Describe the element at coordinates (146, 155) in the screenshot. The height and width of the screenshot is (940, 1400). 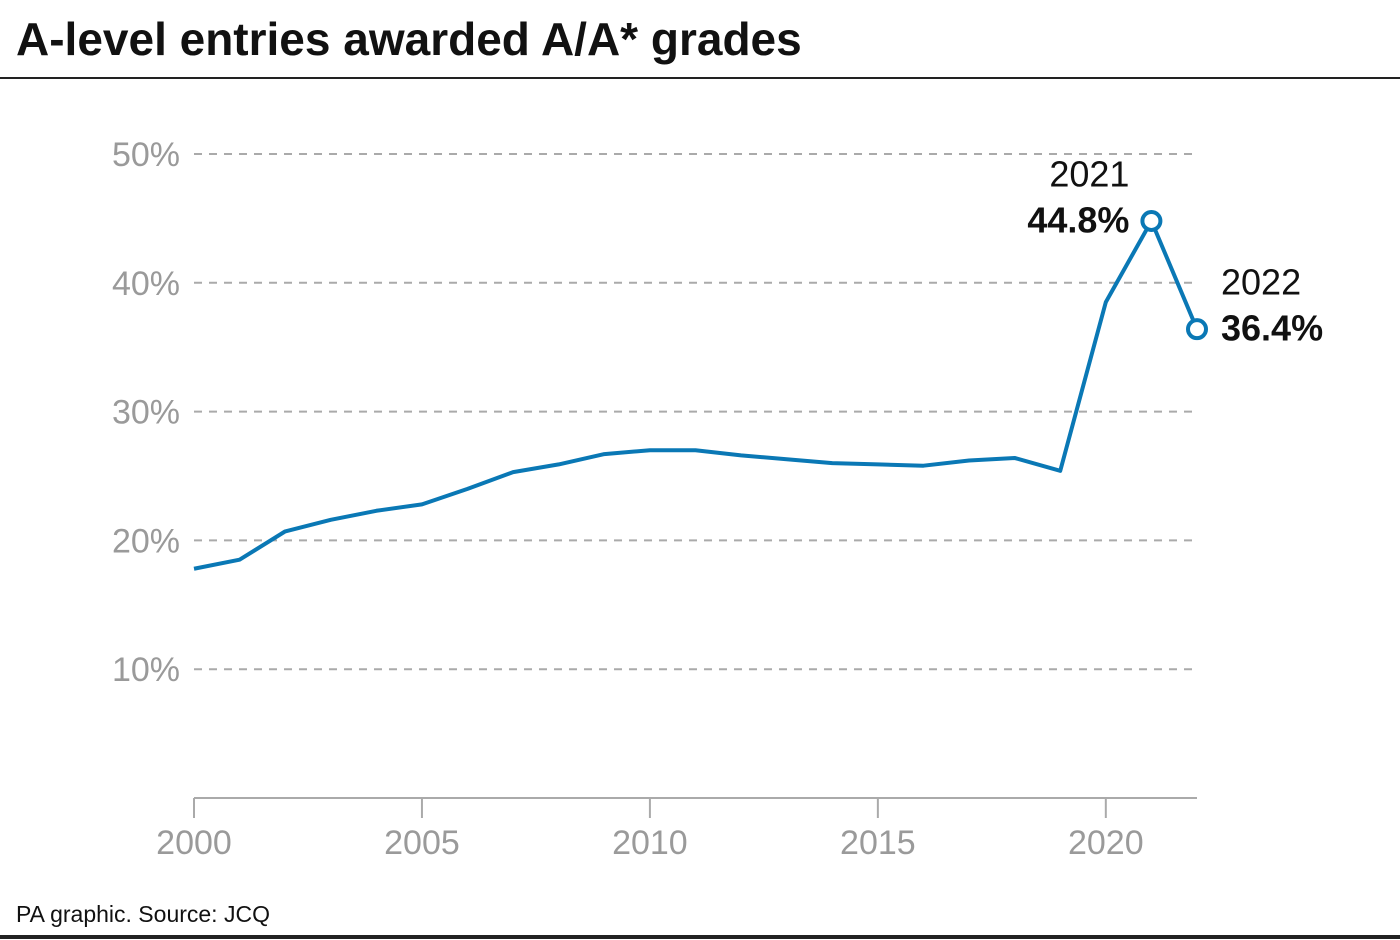
I see `y-tick-label: 50%` at that location.